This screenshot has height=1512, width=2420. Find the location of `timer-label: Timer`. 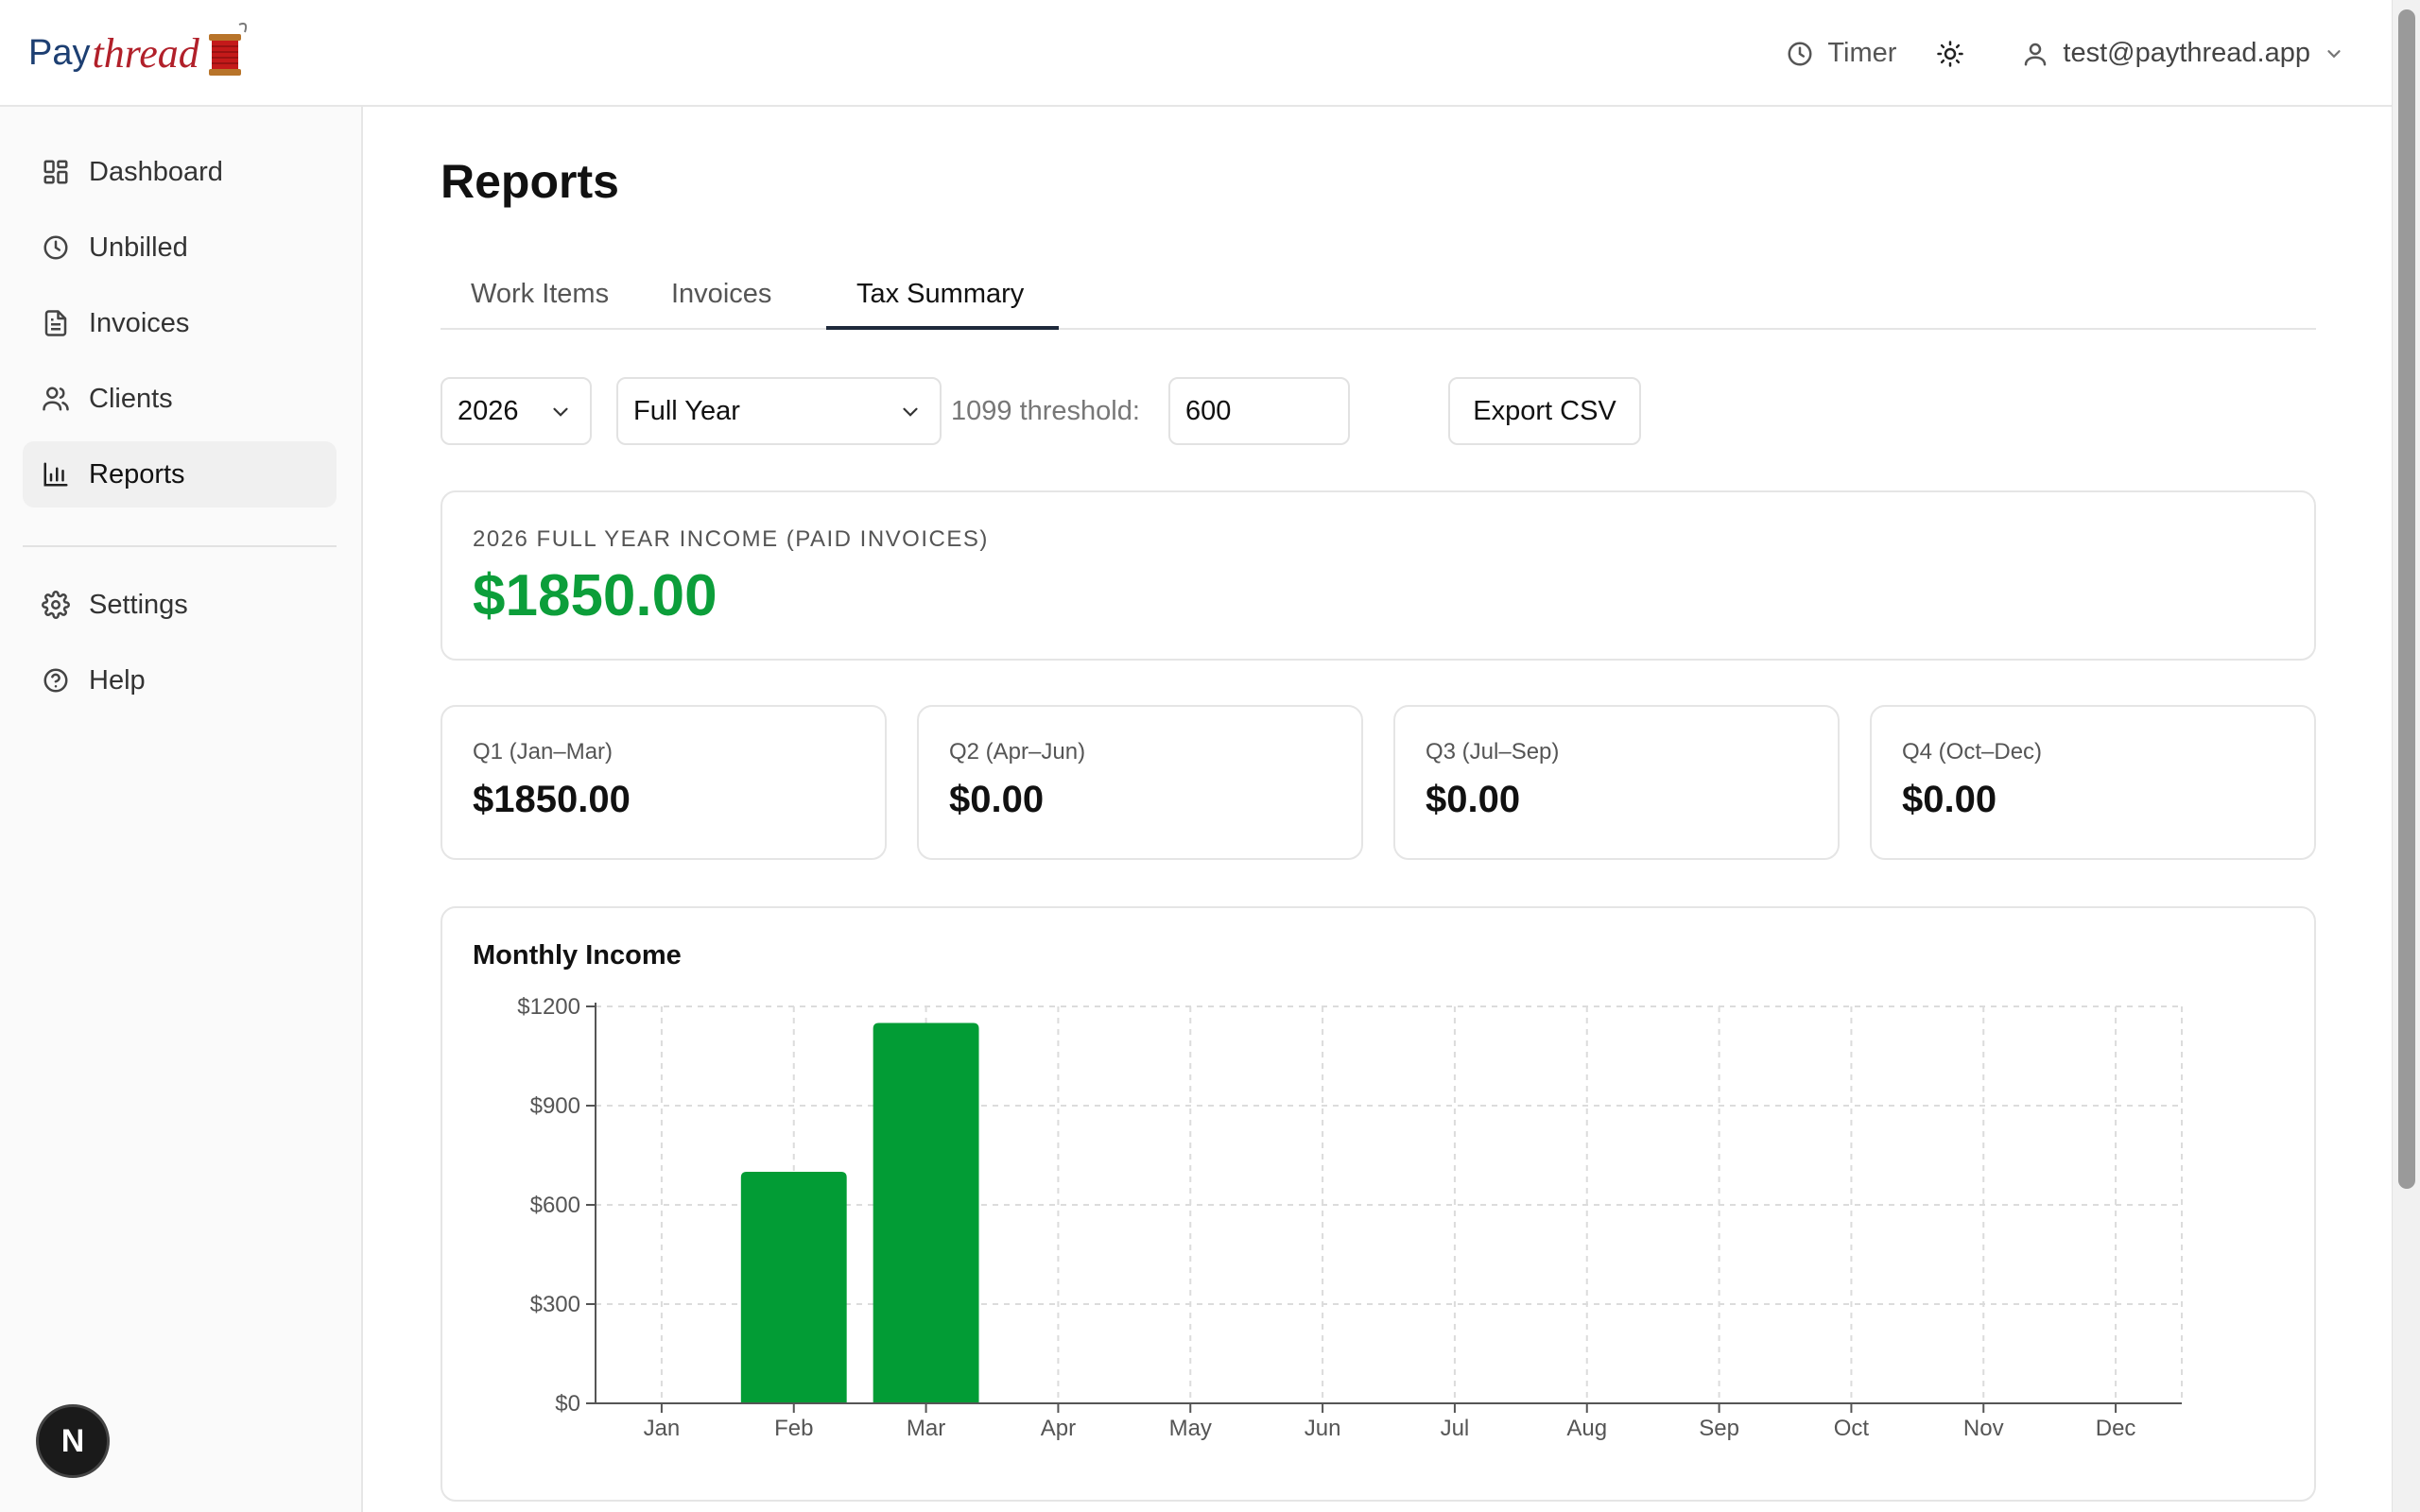

timer-label: Timer is located at coordinates (1862, 53).